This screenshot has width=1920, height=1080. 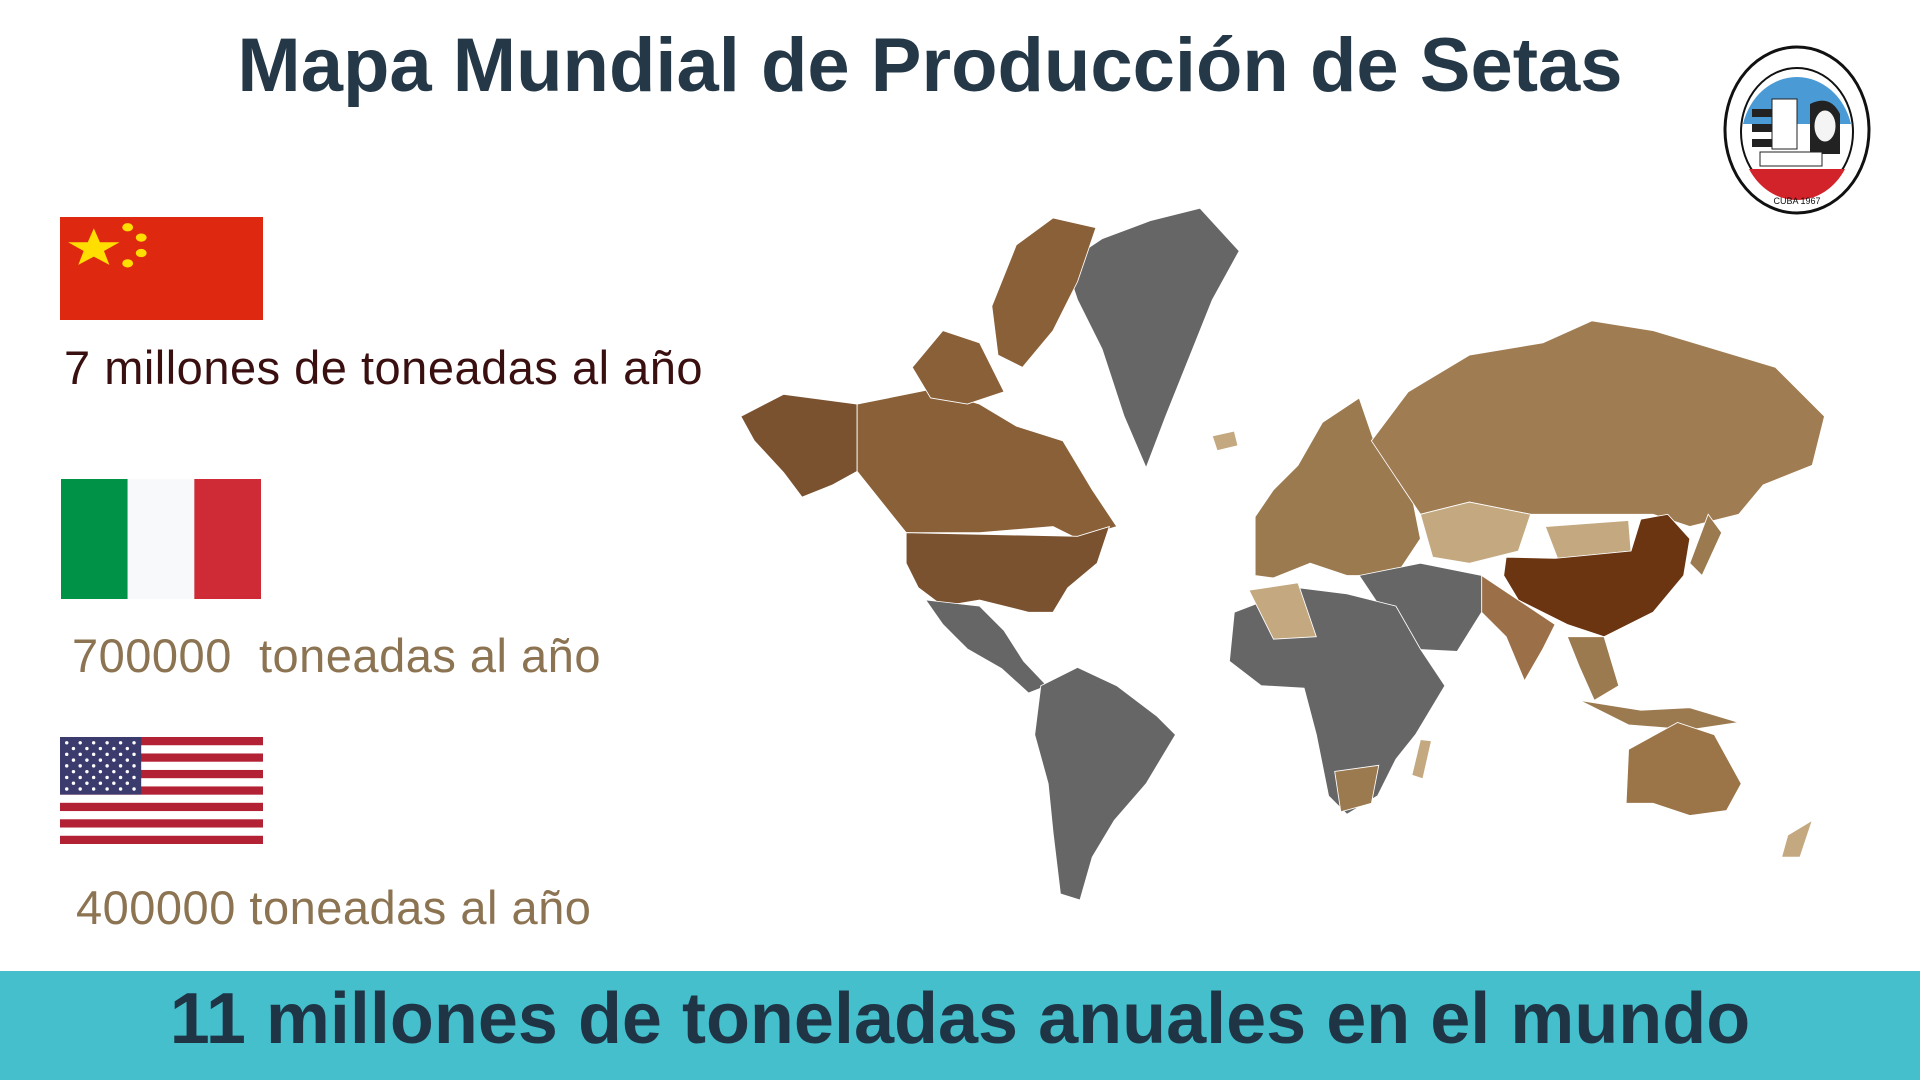 I want to click on italy-production-text: 700000 toneadas al año, so click(x=336, y=655).